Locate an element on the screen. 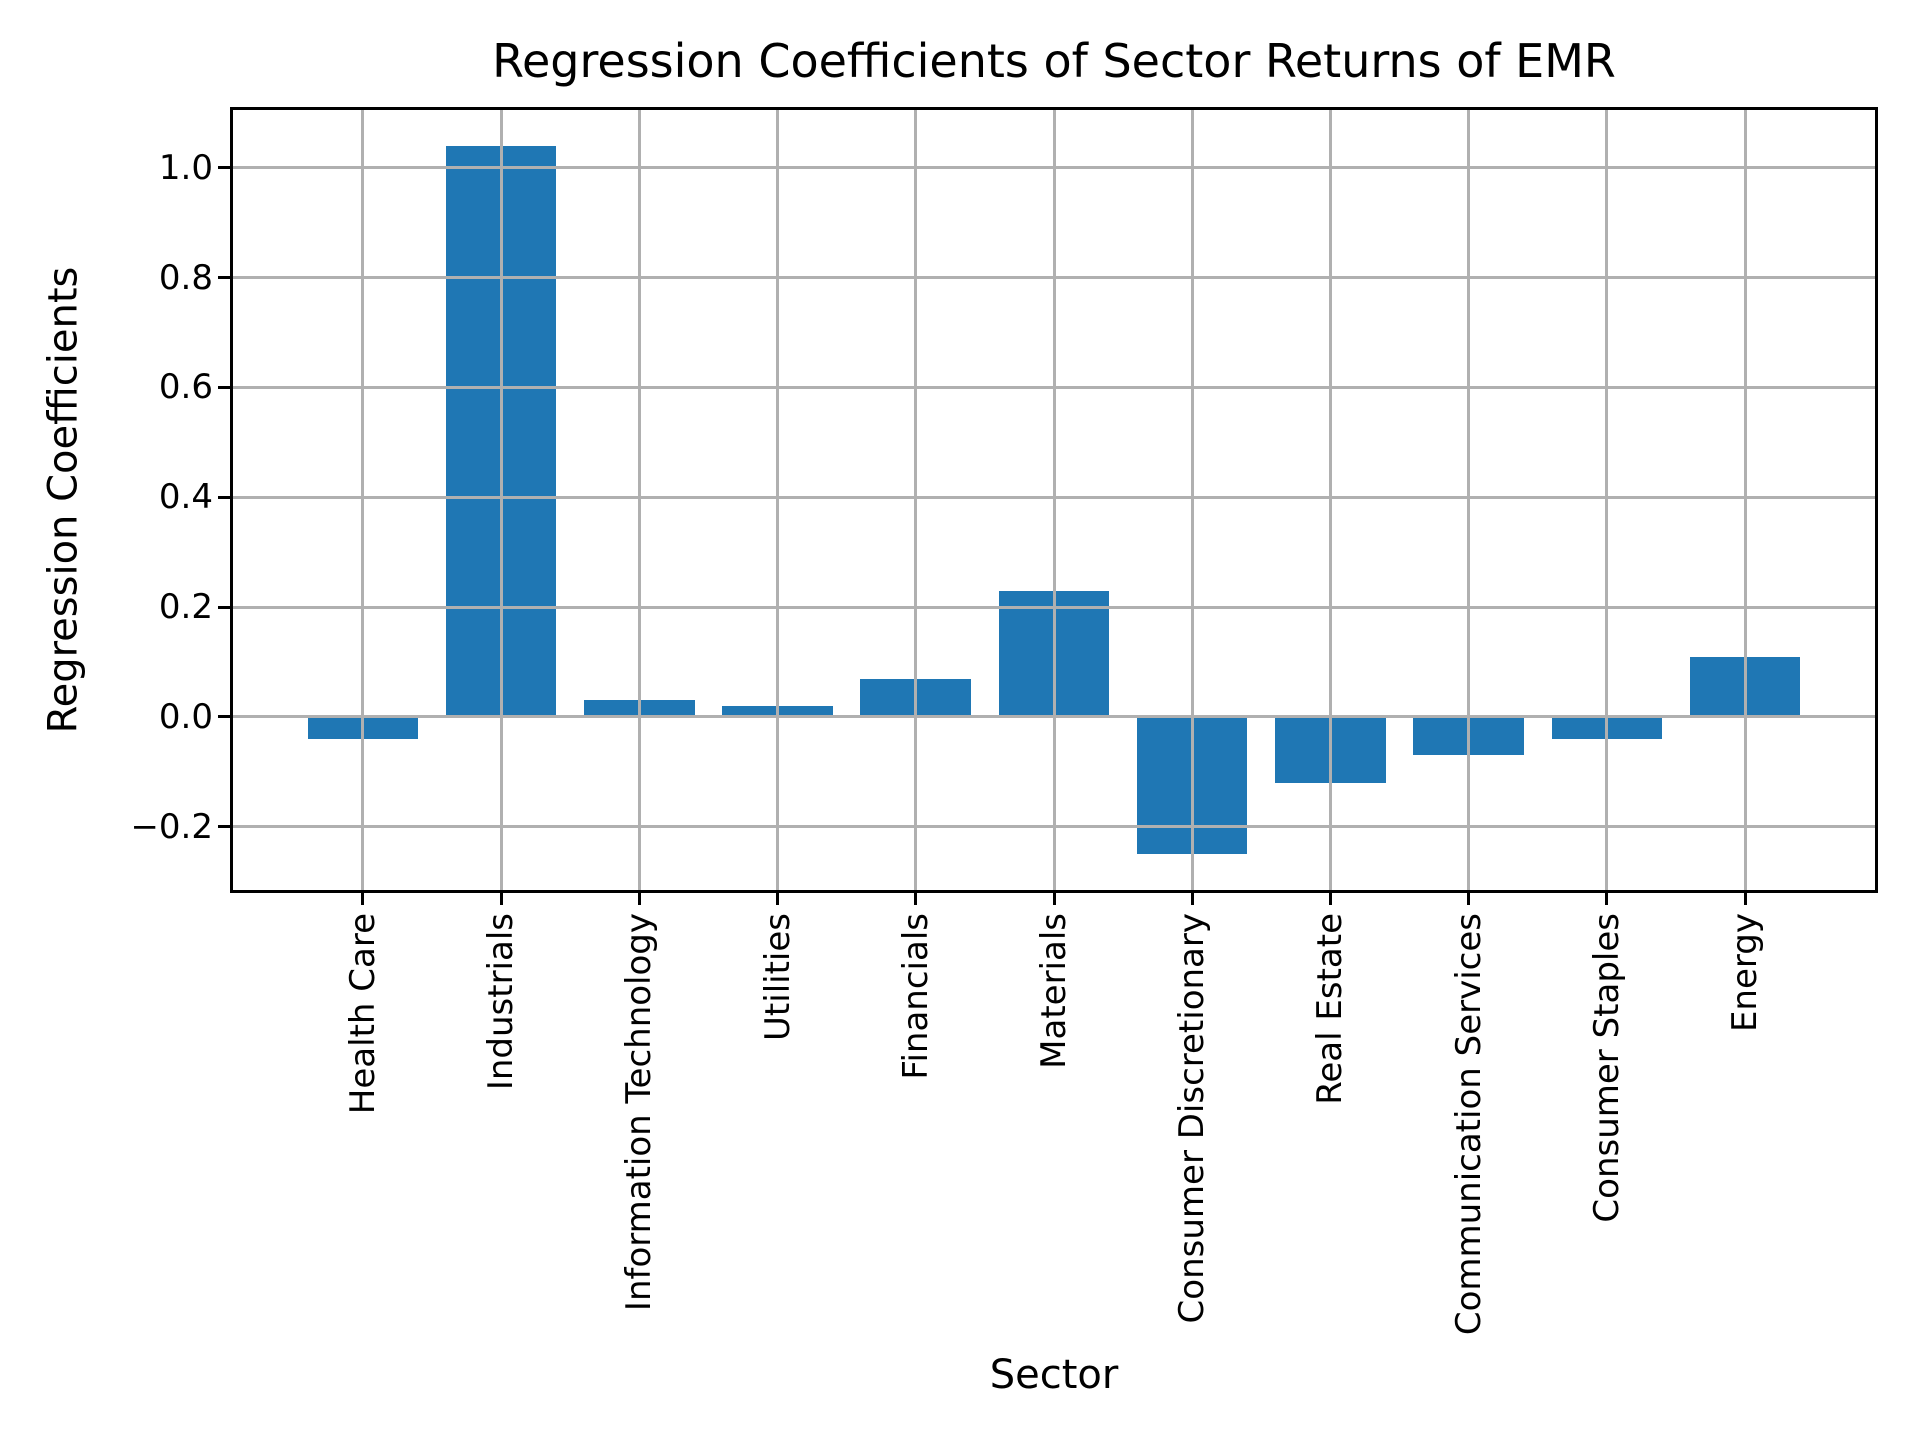 Image resolution: width=1920 pixels, height=1440 pixels. y-tick-label: −0.2 is located at coordinates (171, 826).